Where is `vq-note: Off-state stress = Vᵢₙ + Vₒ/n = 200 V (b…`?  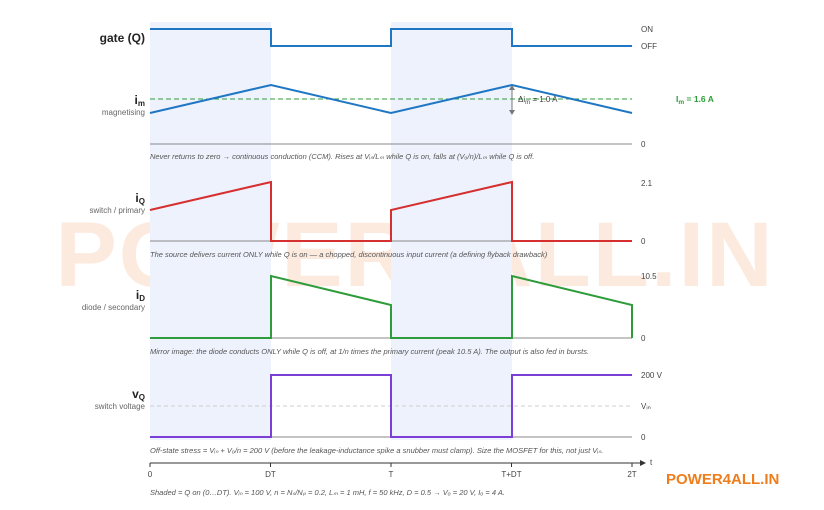
vq-note: Off-state stress = Vᵢₙ + Vₒ/n = 200 V (b… is located at coordinates (376, 450).